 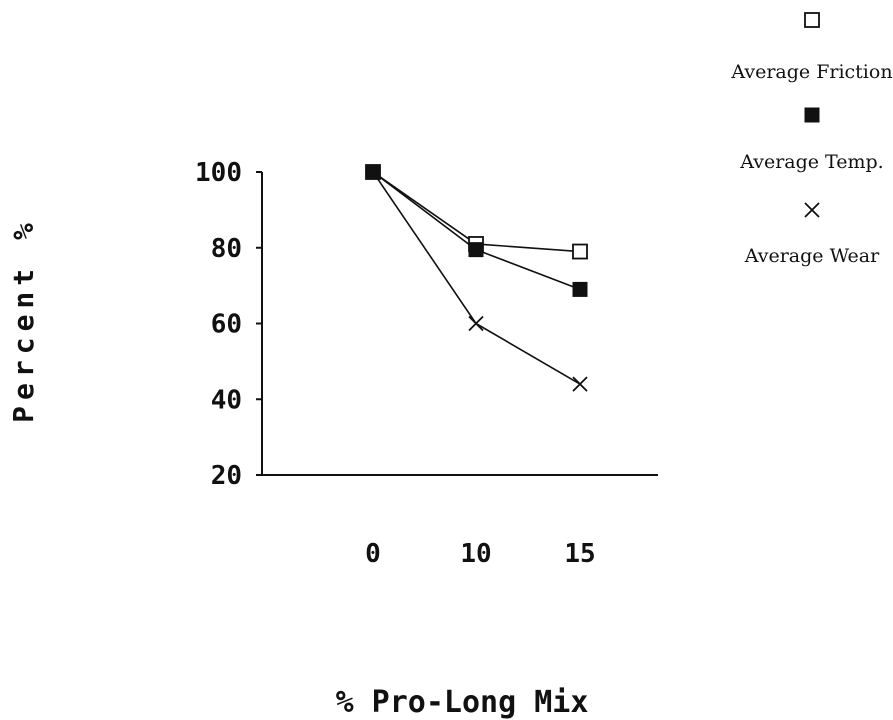 I want to click on series-lines, so click(x=476, y=278).